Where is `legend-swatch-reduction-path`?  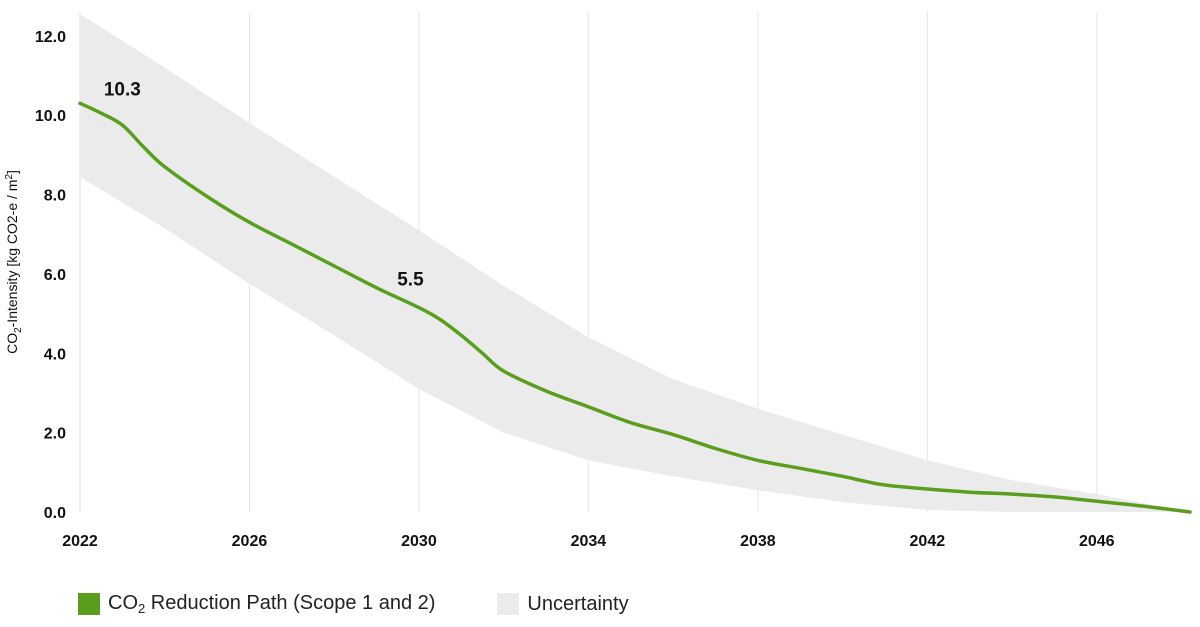
legend-swatch-reduction-path is located at coordinates (89, 604).